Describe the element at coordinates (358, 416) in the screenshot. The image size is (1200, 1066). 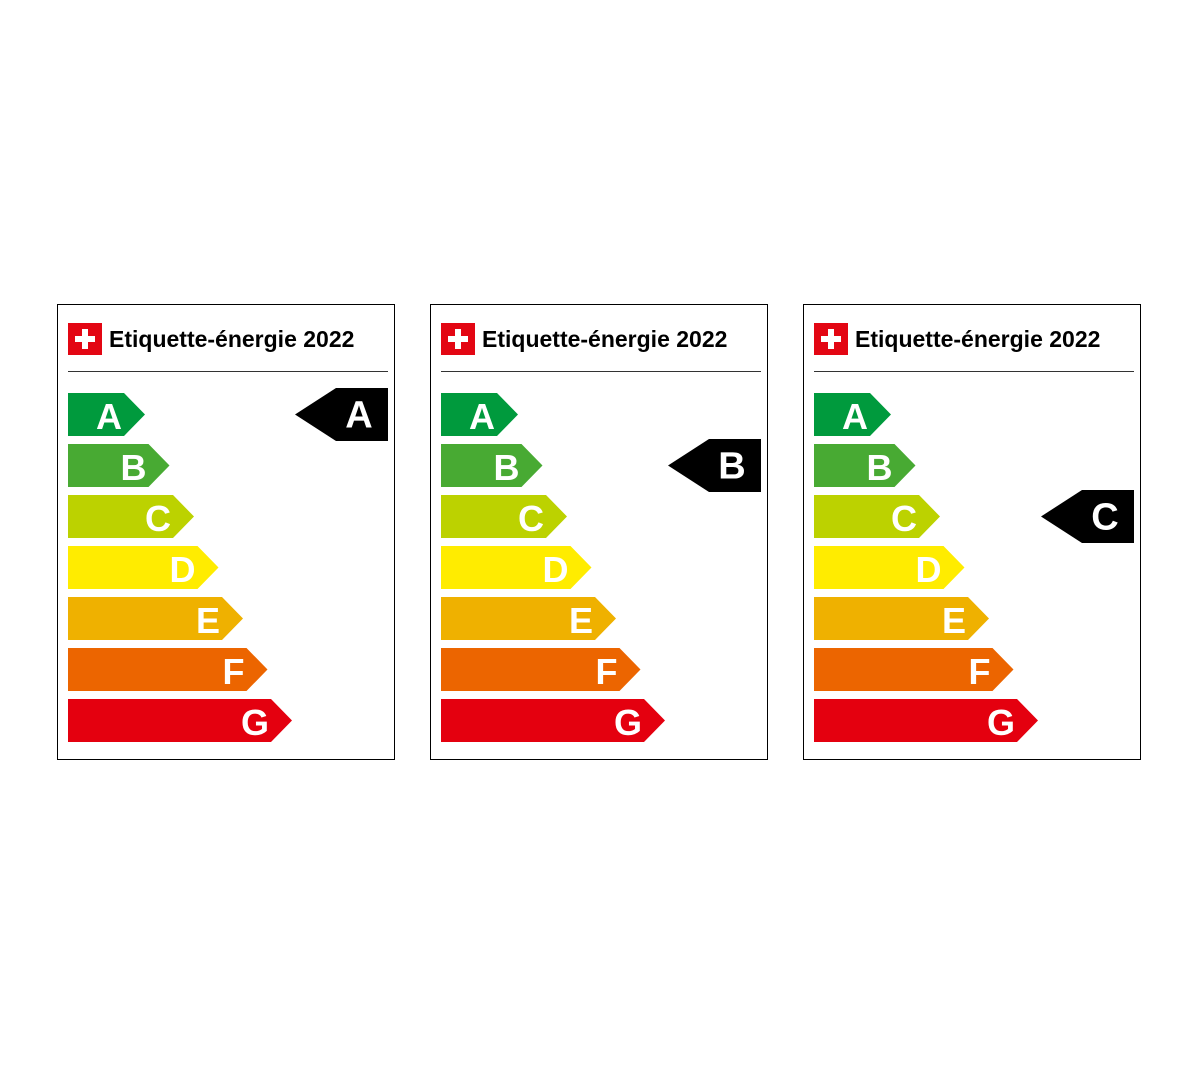
I see `rating-letter: A` at that location.